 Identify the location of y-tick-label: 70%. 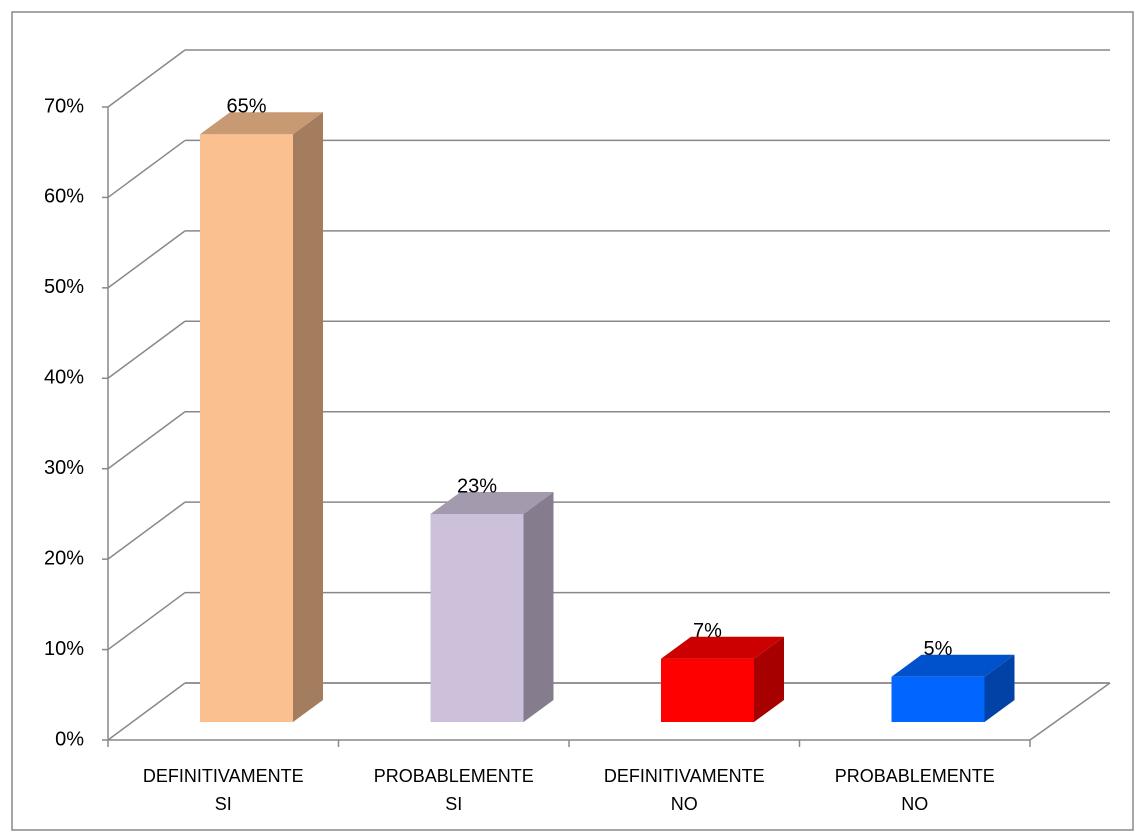
(64, 106).